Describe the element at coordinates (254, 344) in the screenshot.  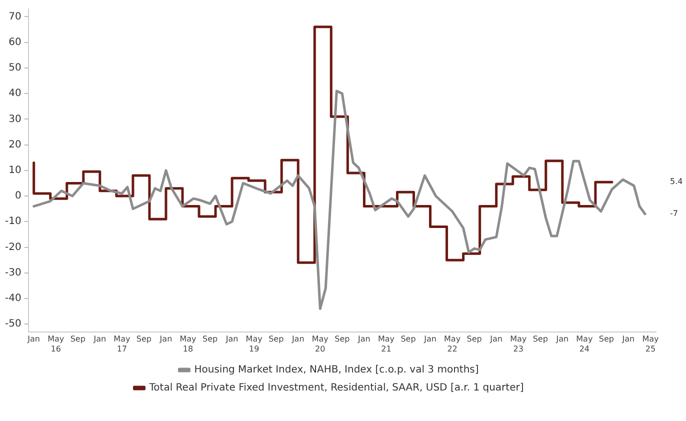
I see `x-tick-label: May 19` at that location.